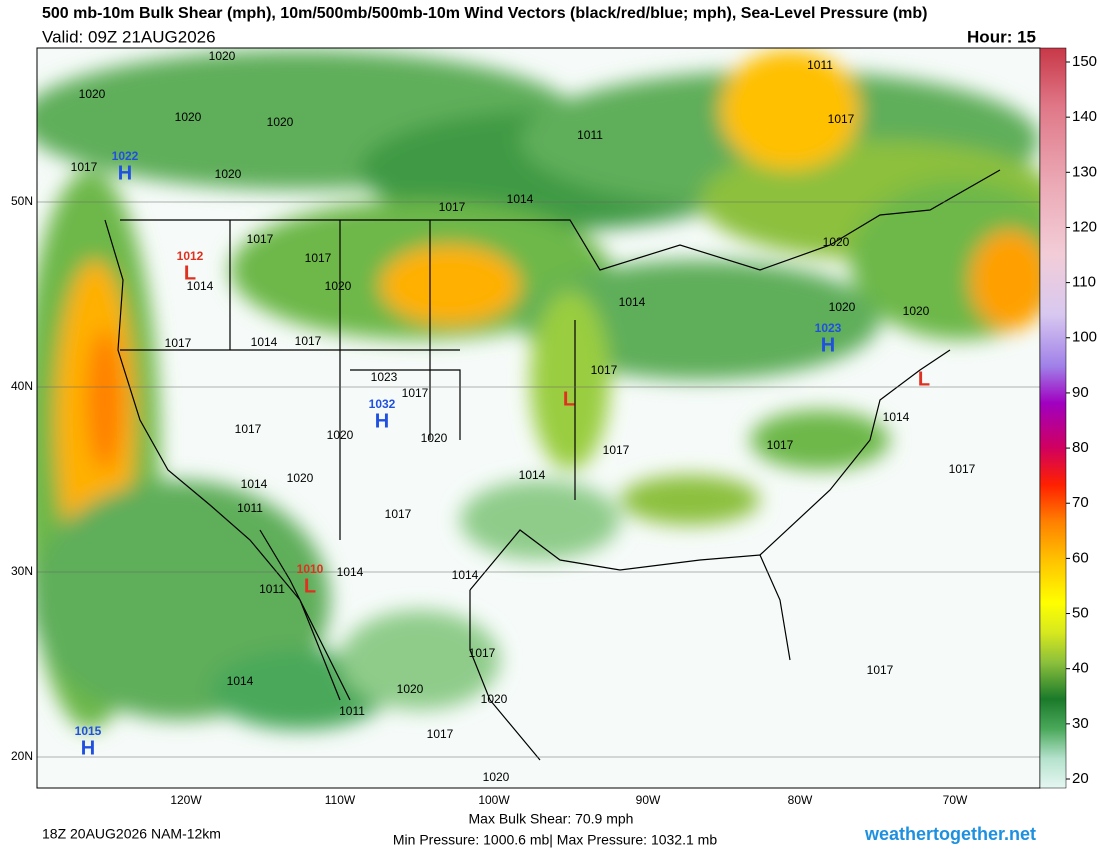 This screenshot has height=855, width=1100. I want to click on high-pressure-value: 1022, so click(125, 156).